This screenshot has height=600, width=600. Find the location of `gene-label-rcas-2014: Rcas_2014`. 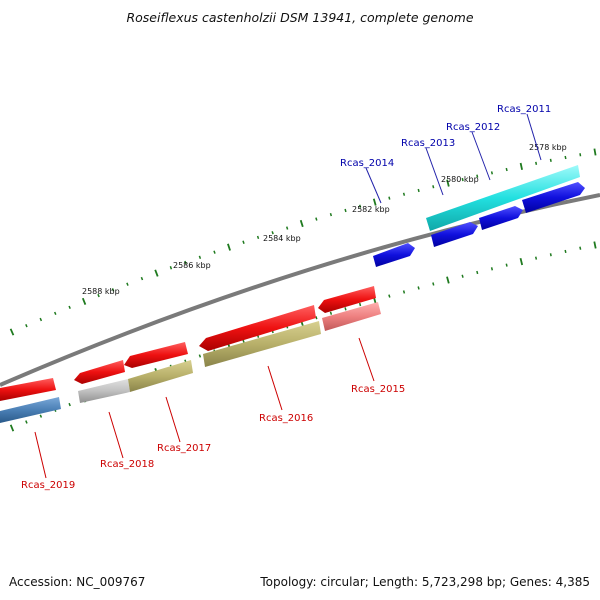

gene-label-rcas-2014: Rcas_2014 is located at coordinates (367, 163).